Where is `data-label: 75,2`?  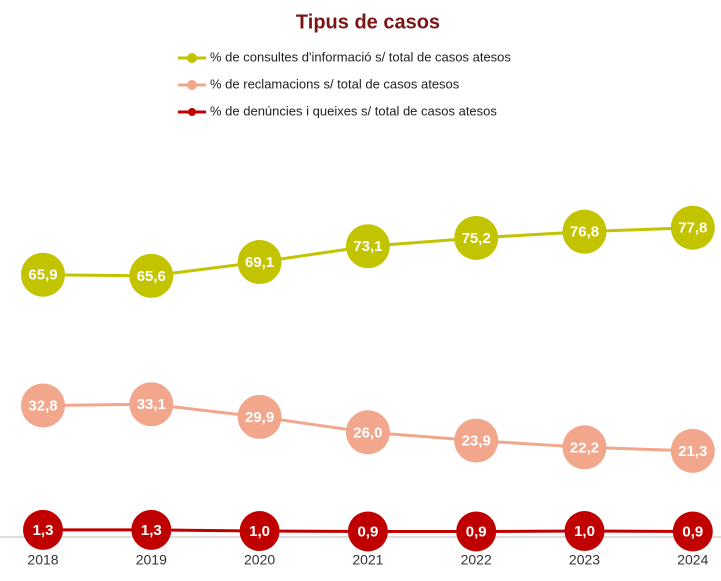
data-label: 75,2 is located at coordinates (476, 238).